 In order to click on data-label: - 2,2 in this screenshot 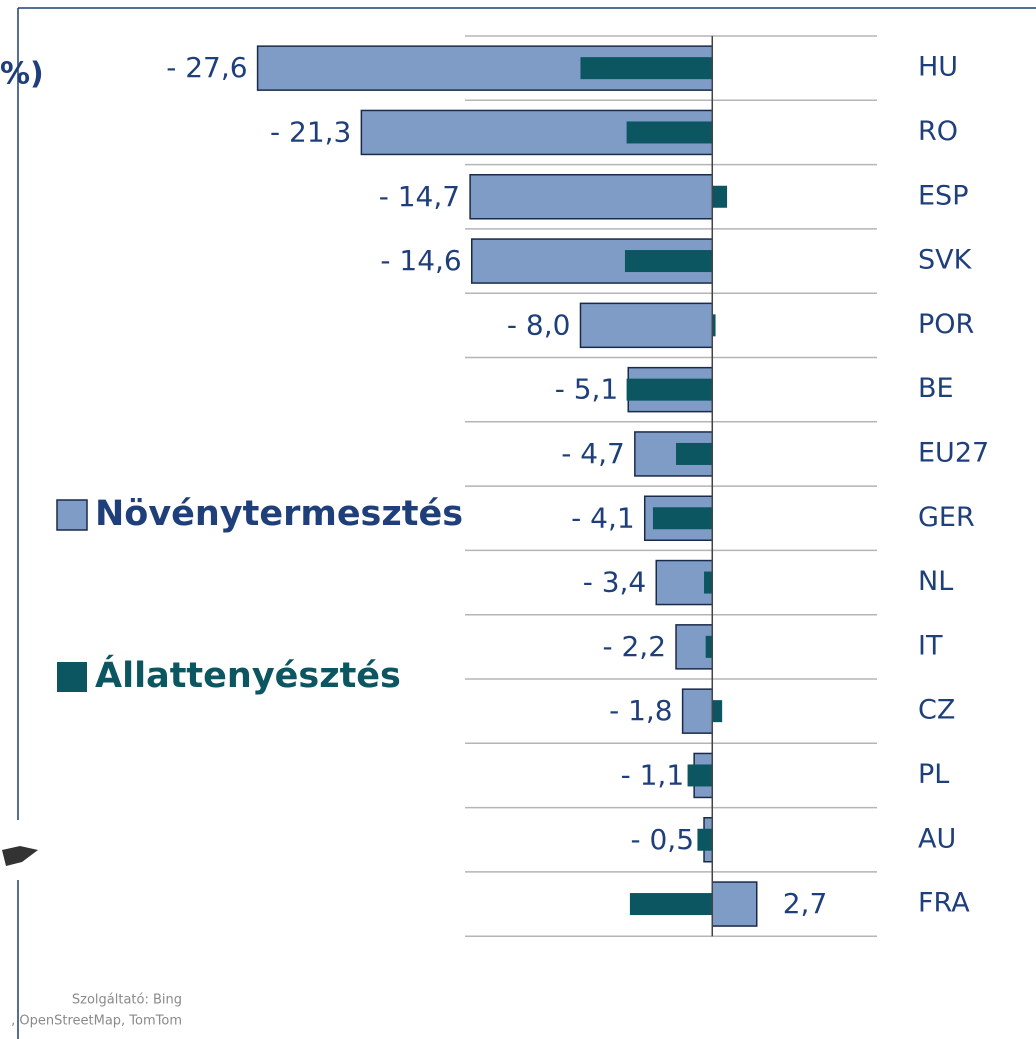, I will do `click(634, 646)`.